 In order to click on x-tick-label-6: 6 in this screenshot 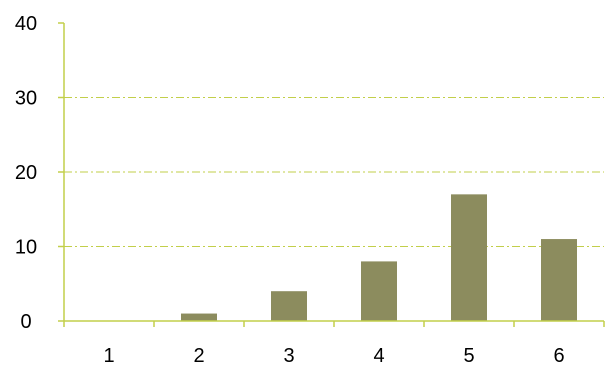, I will do `click(558, 355)`.